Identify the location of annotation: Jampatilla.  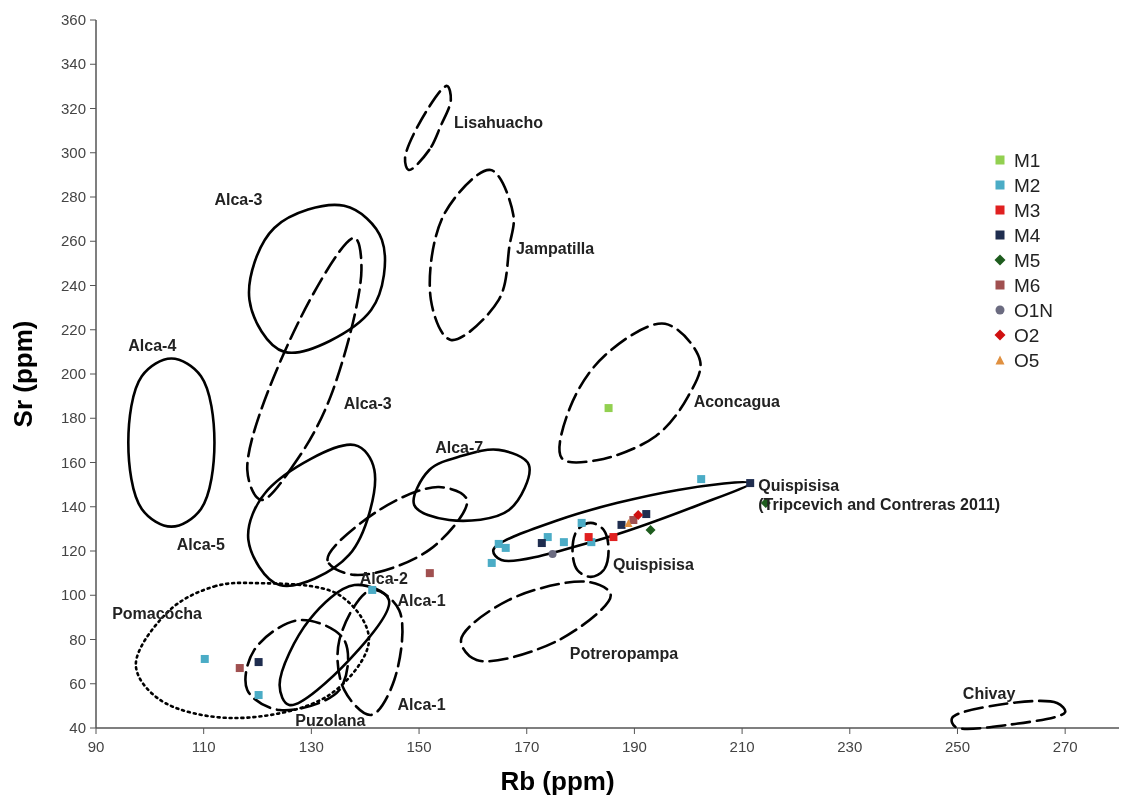
(555, 248).